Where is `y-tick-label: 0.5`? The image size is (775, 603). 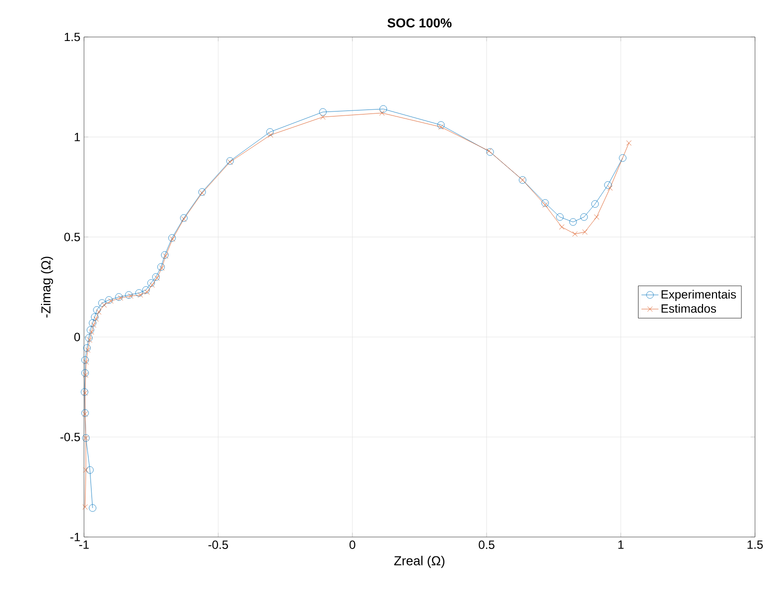
y-tick-label: 0.5 is located at coordinates (72, 237).